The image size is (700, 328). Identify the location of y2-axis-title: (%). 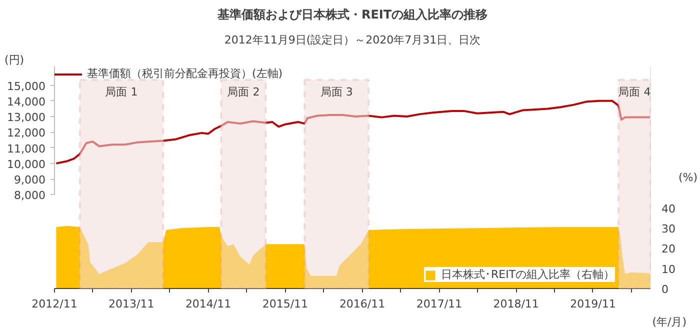
(688, 177).